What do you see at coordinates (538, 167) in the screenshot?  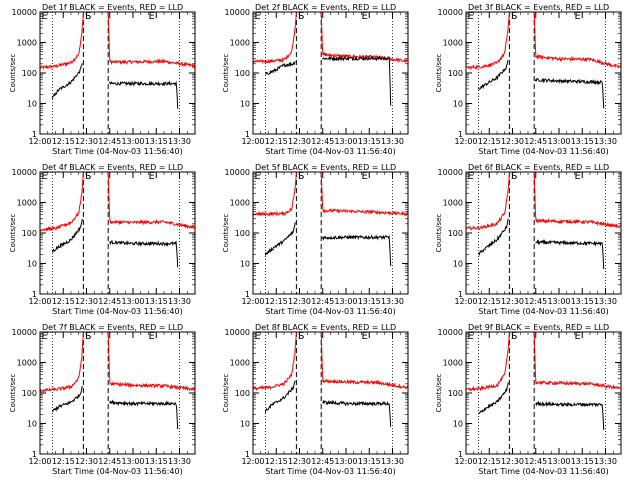 I see `panel-title: Det 6f BLACK = Events, RED = LLD` at bounding box center [538, 167].